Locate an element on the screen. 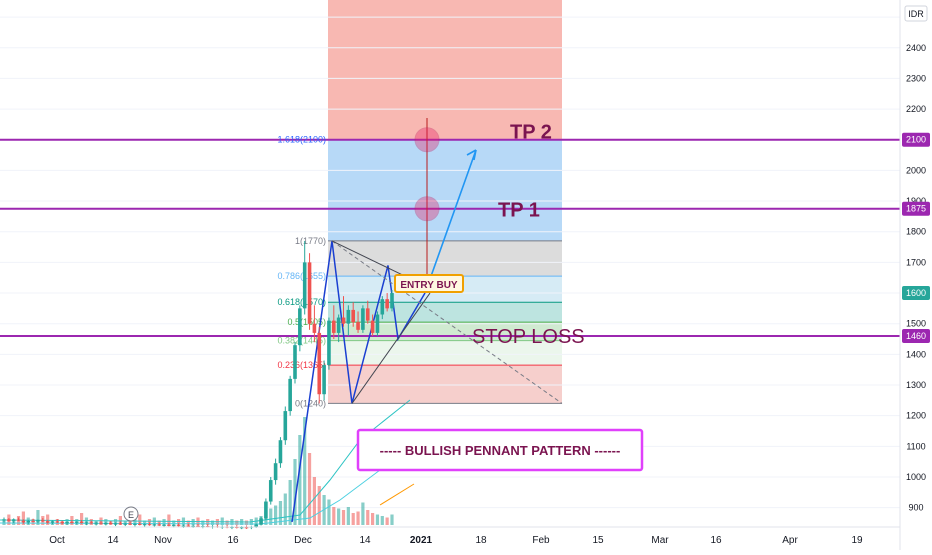 The image size is (932, 555). earnings-badge is located at coordinates (131, 514).